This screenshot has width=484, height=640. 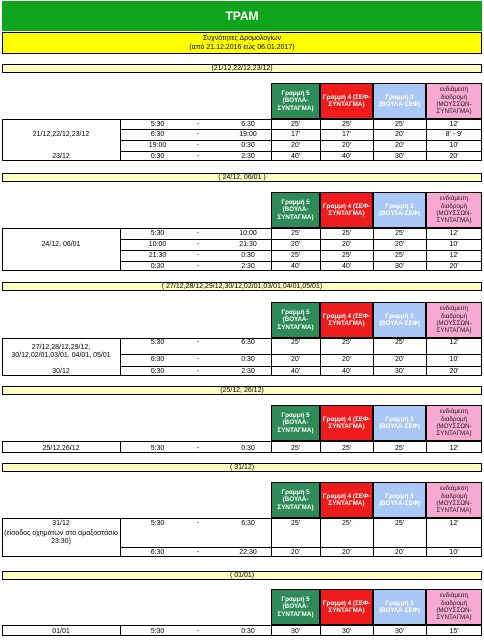 What do you see at coordinates (242, 631) in the screenshot?
I see `table-row: 01/01 5:30 - 0:30 30' 30' 30' 15'` at bounding box center [242, 631].